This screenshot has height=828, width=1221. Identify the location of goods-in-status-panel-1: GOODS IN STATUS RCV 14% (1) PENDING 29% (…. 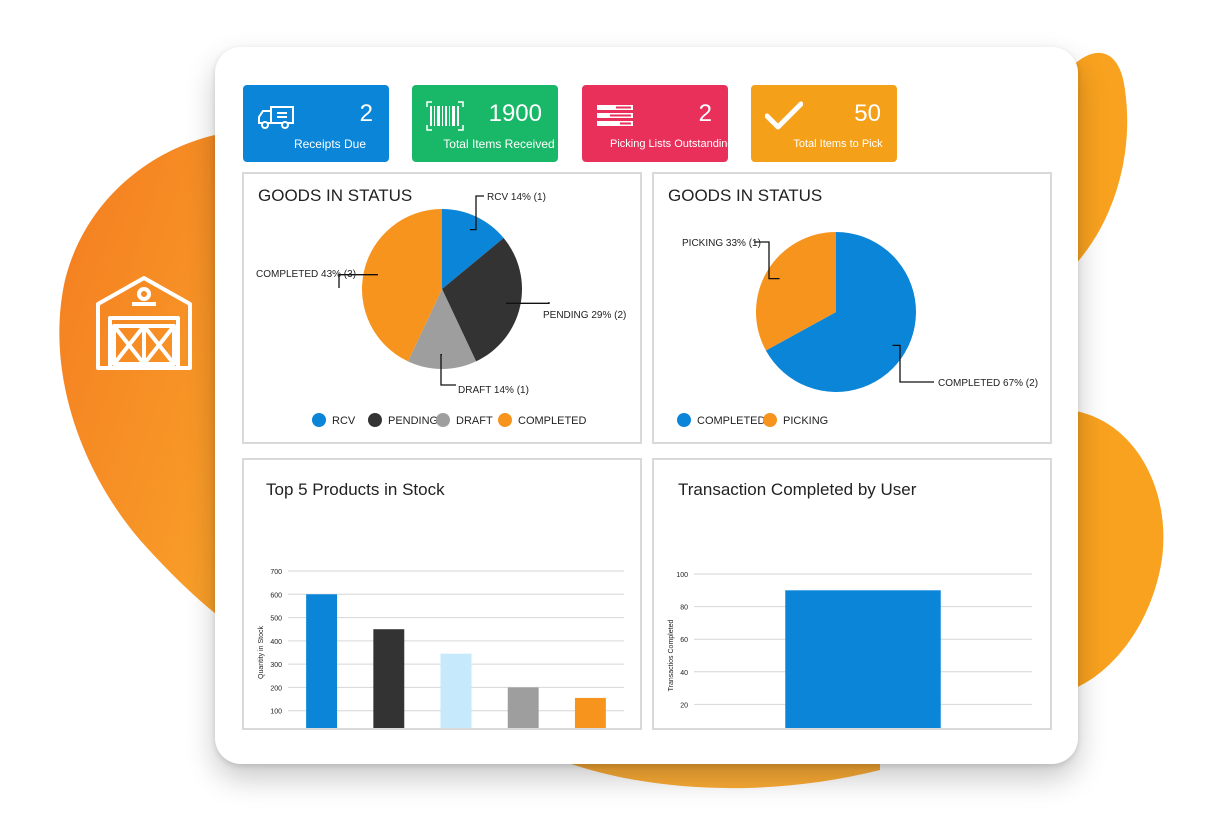
(442, 308).